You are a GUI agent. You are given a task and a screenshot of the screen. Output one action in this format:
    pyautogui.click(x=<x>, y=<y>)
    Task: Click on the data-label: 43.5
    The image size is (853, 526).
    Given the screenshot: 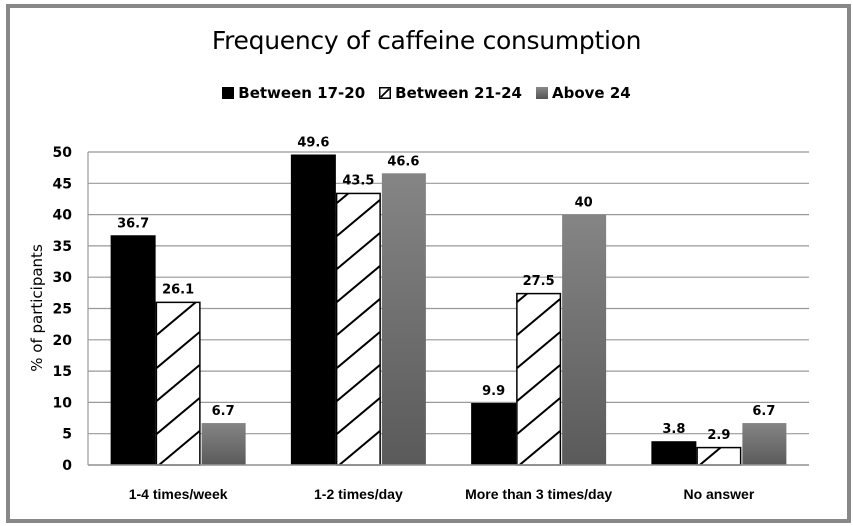 What is the action you would take?
    pyautogui.click(x=358, y=181)
    